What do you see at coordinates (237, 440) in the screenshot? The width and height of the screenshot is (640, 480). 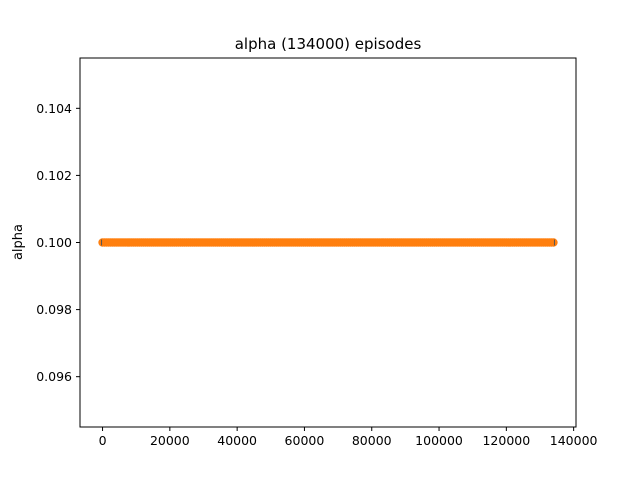 I see `x-tick-label: 40000` at bounding box center [237, 440].